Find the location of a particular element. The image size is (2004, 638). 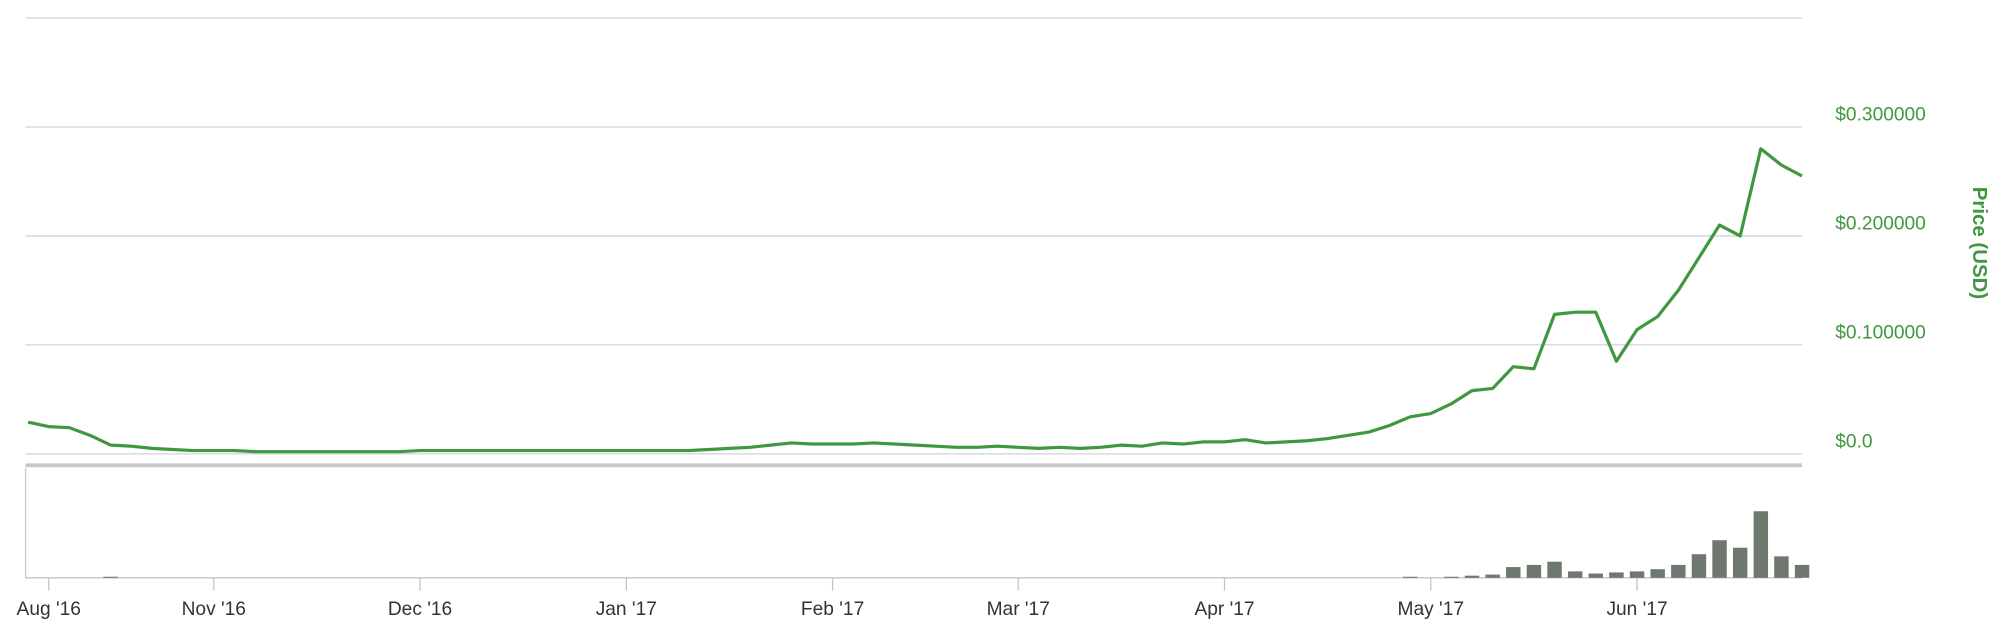

x-tick-label: Aug '16 is located at coordinates (49, 609).